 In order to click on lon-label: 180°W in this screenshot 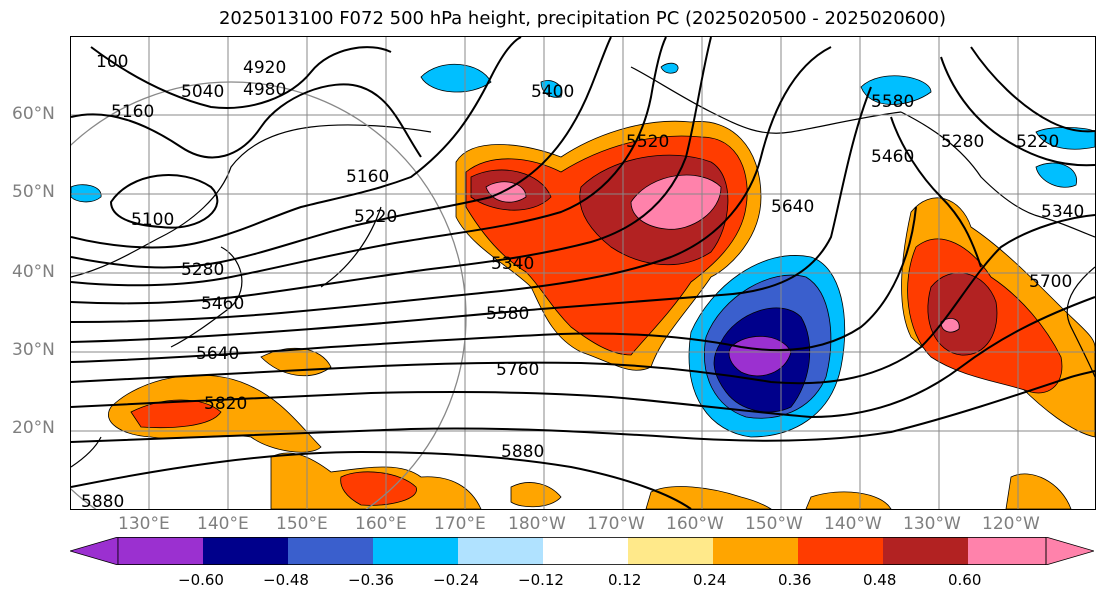, I will do `click(537, 524)`.